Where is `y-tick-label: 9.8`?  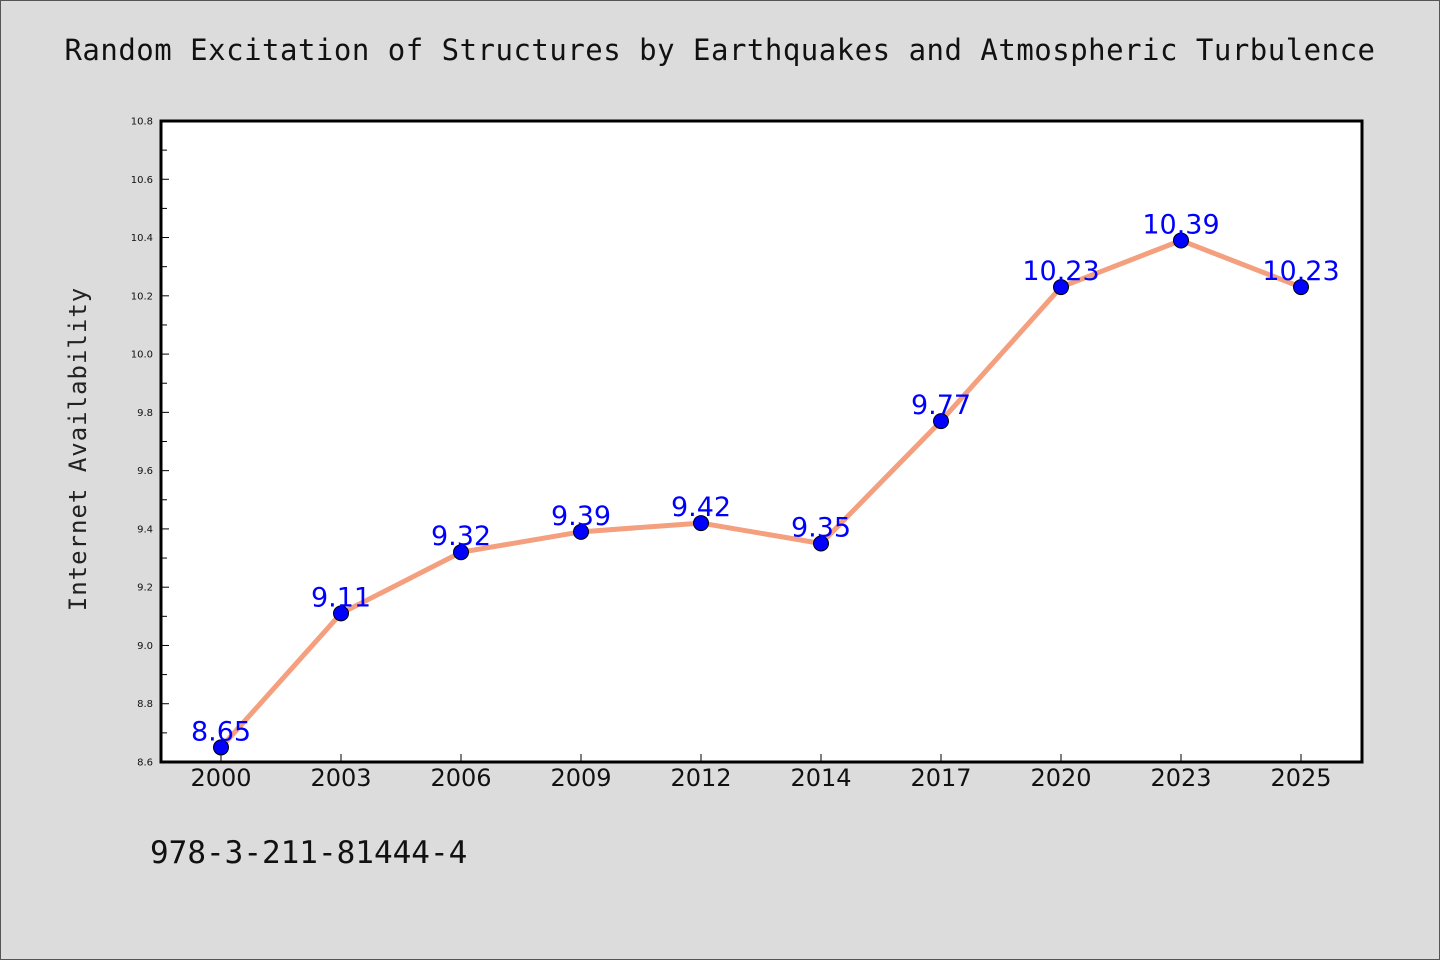
y-tick-label: 9.8 is located at coordinates (145, 413).